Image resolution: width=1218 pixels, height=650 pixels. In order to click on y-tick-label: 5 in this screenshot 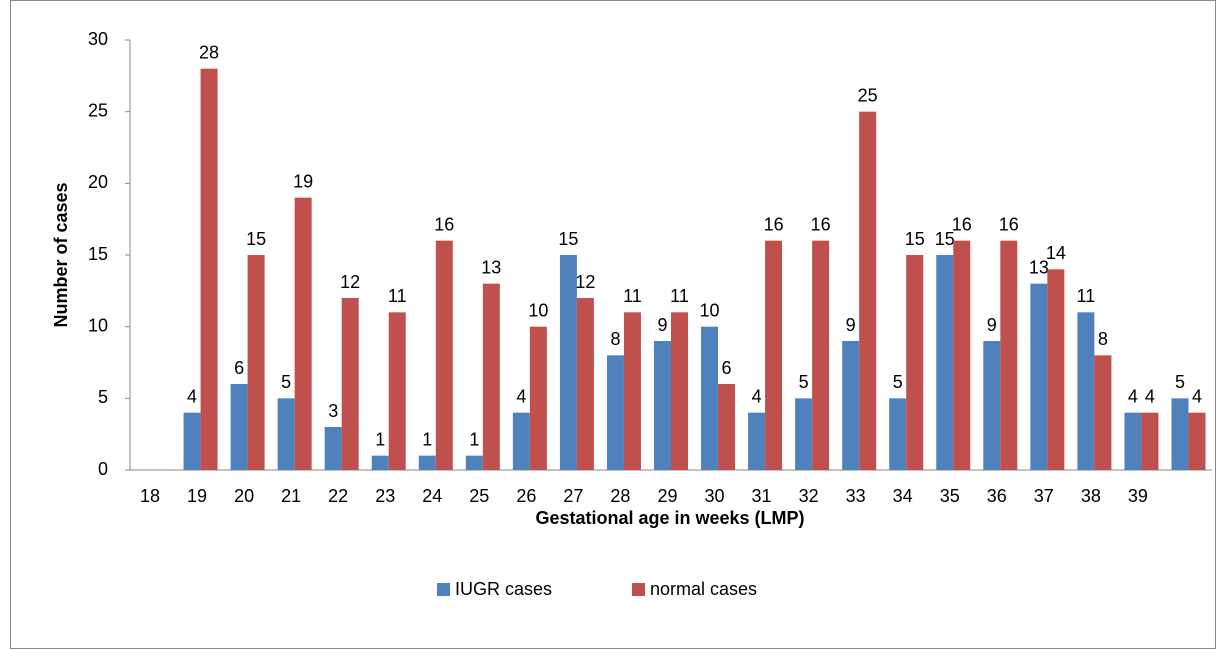, I will do `click(103, 397)`.